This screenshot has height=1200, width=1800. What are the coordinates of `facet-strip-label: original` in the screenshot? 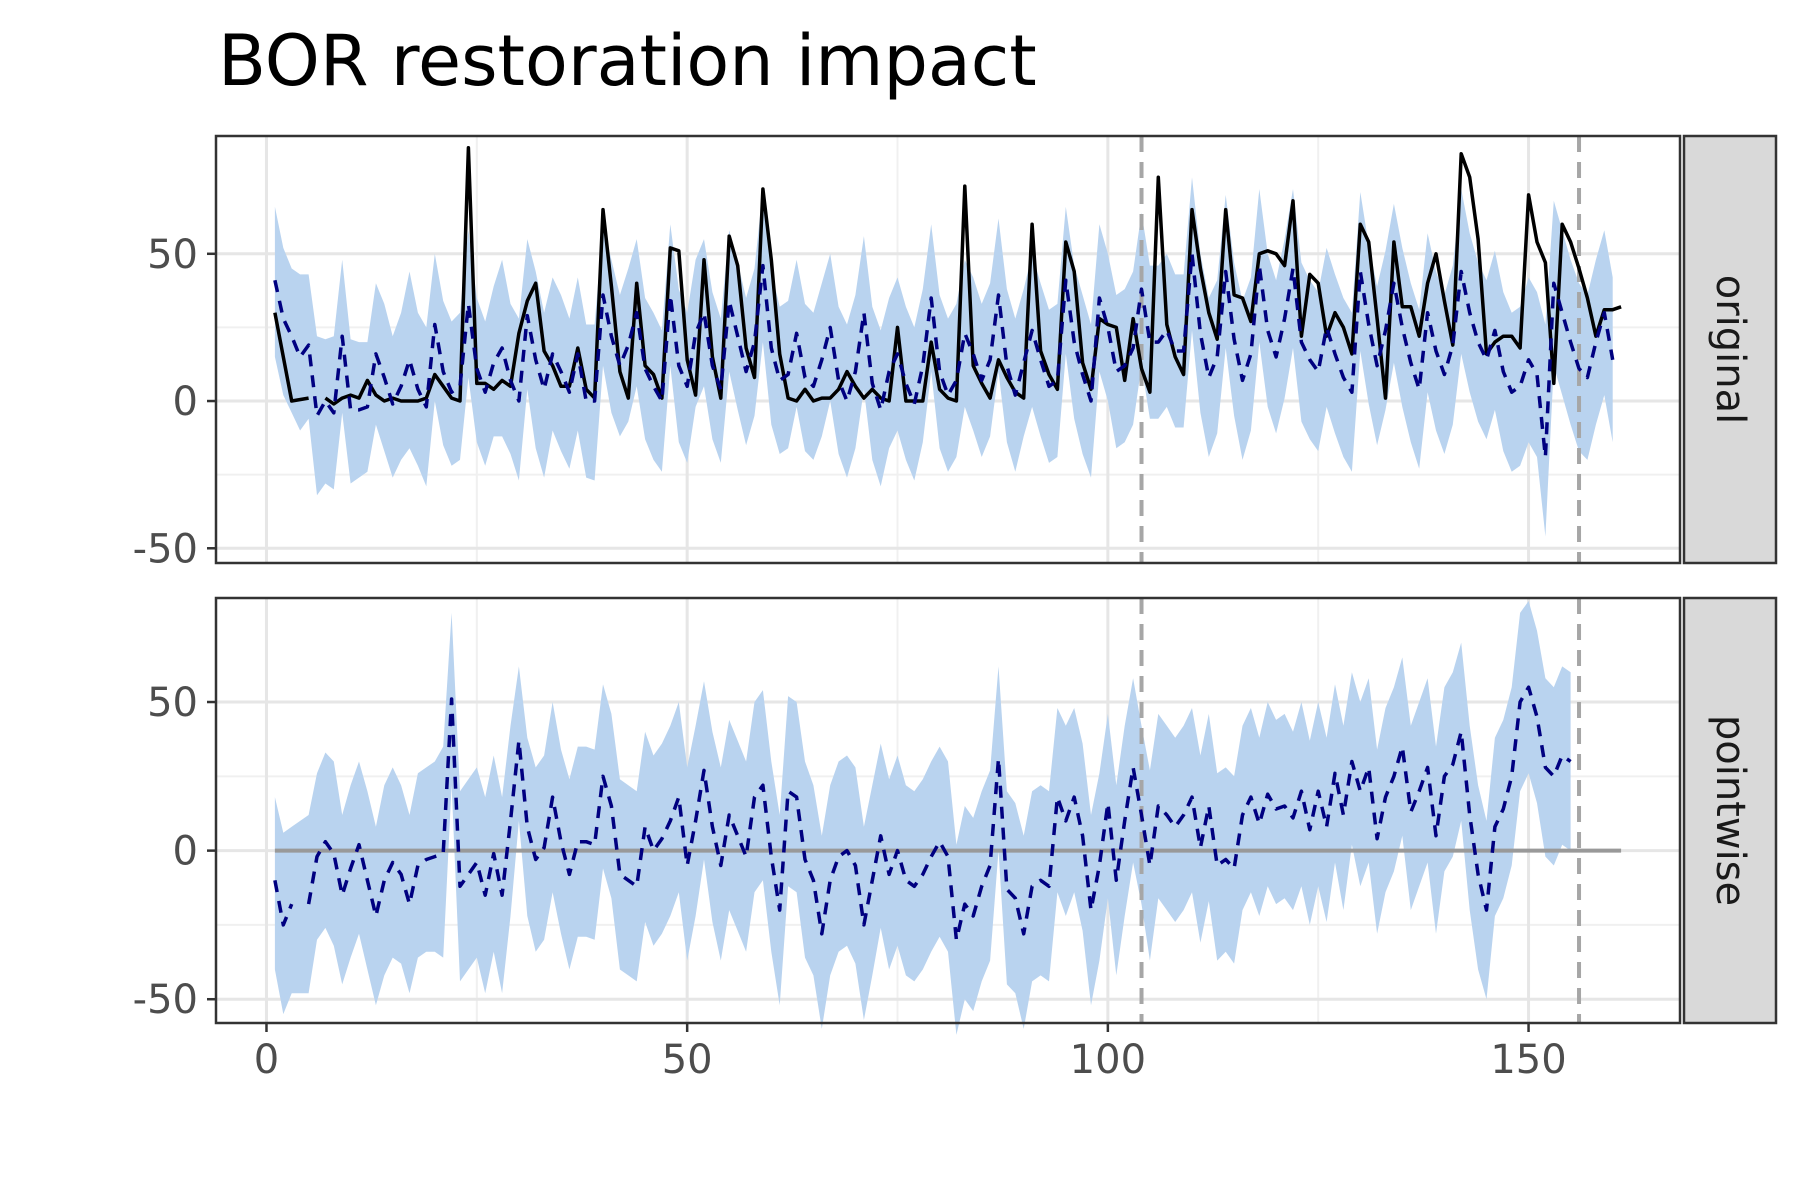 It's located at (1730, 350).